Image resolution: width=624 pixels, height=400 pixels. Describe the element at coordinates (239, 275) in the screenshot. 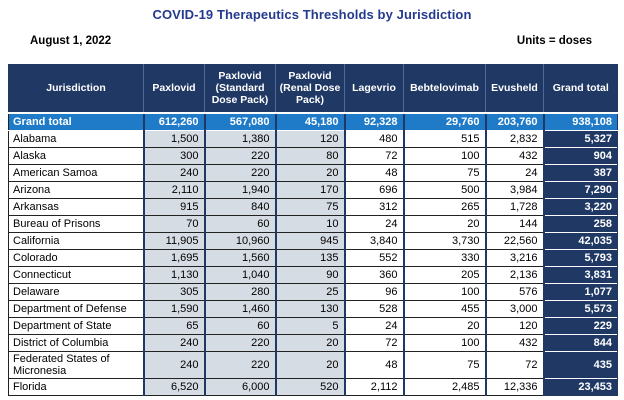

I see `cell-value: 1,040` at that location.